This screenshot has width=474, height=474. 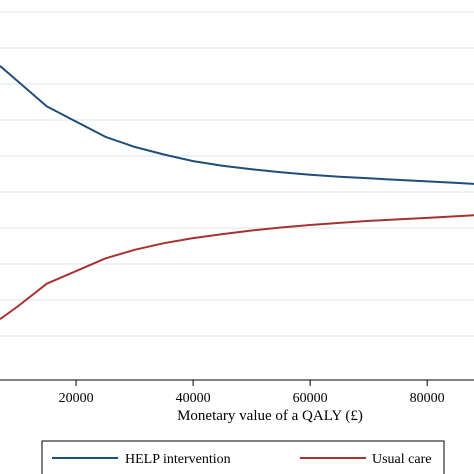 I want to click on legend: HELP intervention Usual care, so click(x=243, y=457).